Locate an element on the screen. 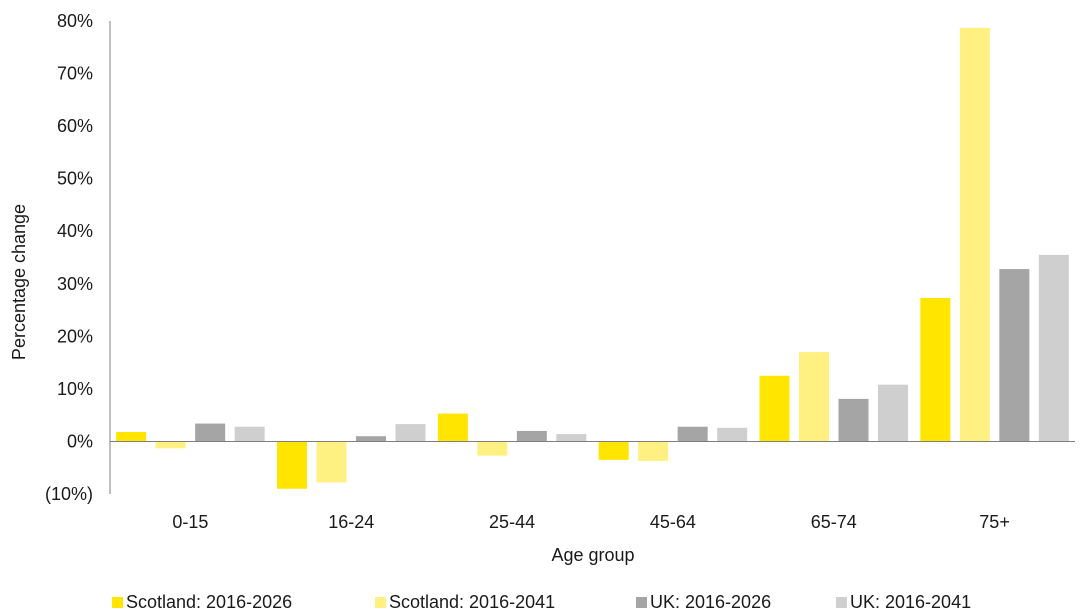 This screenshot has width=1081, height=613. y-tick-label: 80% is located at coordinates (75, 21).